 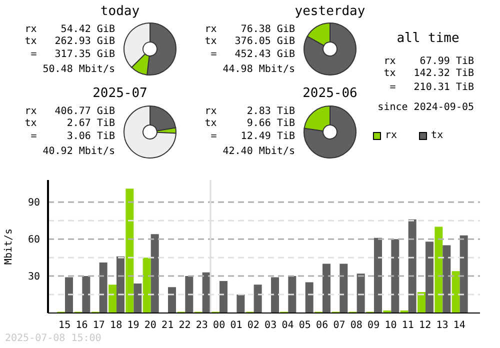 What do you see at coordinates (168, 326) in the screenshot?
I see `x-tick-label: 21` at bounding box center [168, 326].